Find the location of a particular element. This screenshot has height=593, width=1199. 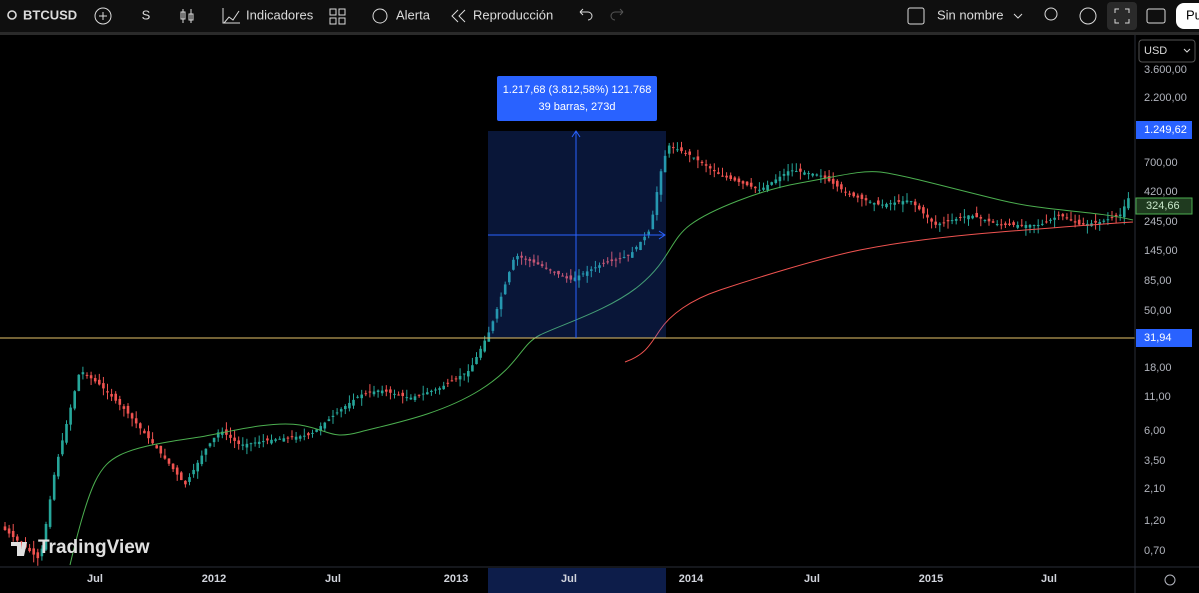

price-label: 2,10 is located at coordinates (1154, 489).